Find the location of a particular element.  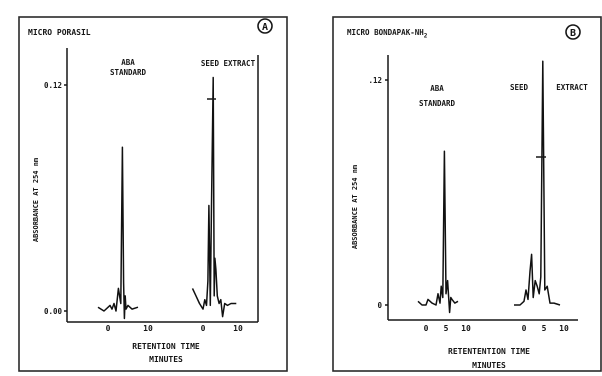

panel-a-series-1-label-line-1: ABA is located at coordinates (128, 62).